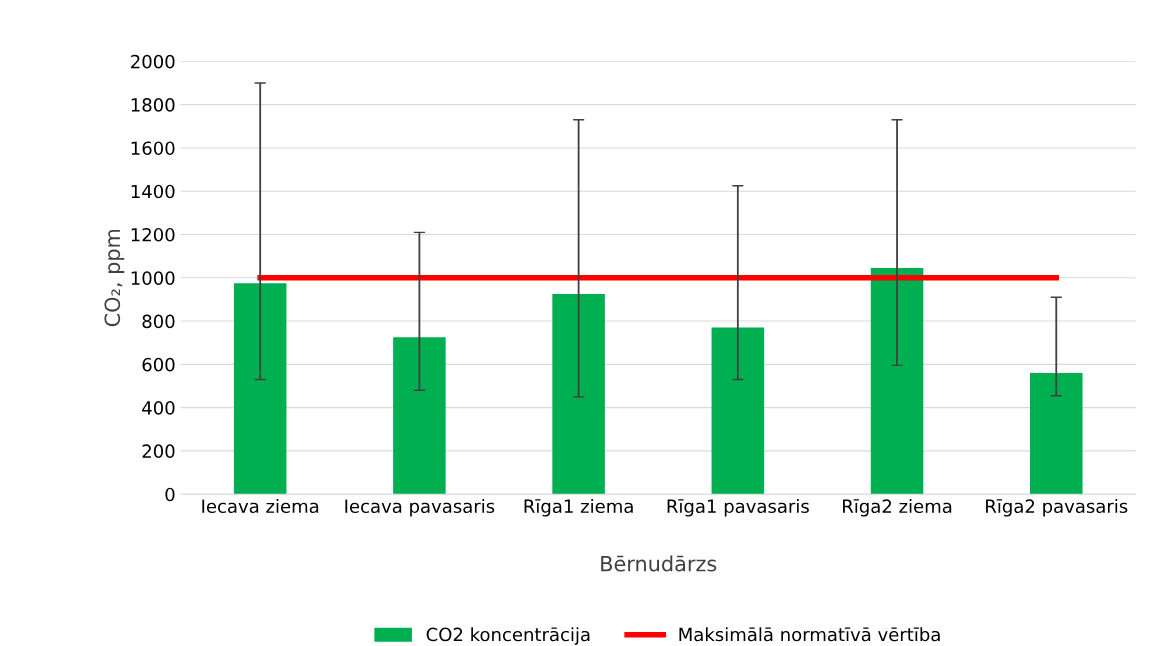 The height and width of the screenshot is (646, 1165). What do you see at coordinates (153, 148) in the screenshot?
I see `y-tick-label: 1600` at bounding box center [153, 148].